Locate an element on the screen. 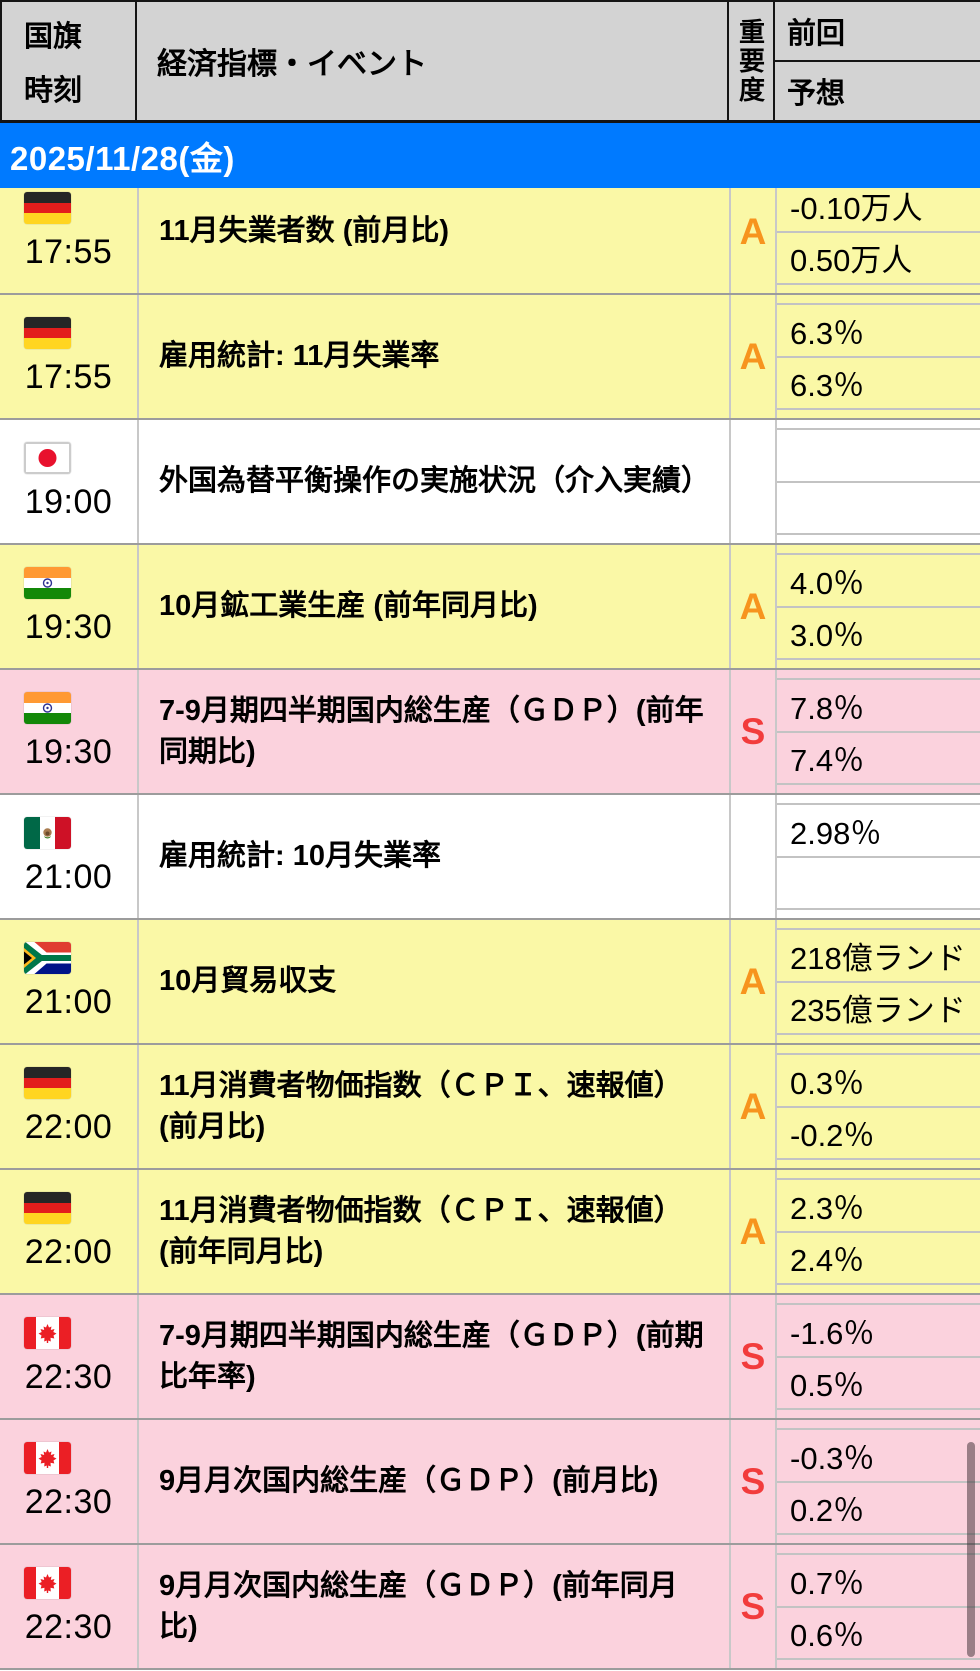  event-time: 19:30 is located at coordinates (68, 626).